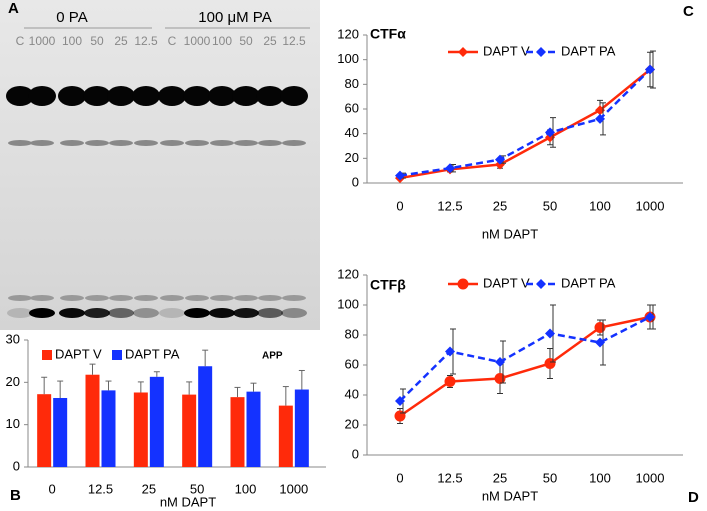  What do you see at coordinates (13, 8) in the screenshot?
I see `panel-label: A` at bounding box center [13, 8].